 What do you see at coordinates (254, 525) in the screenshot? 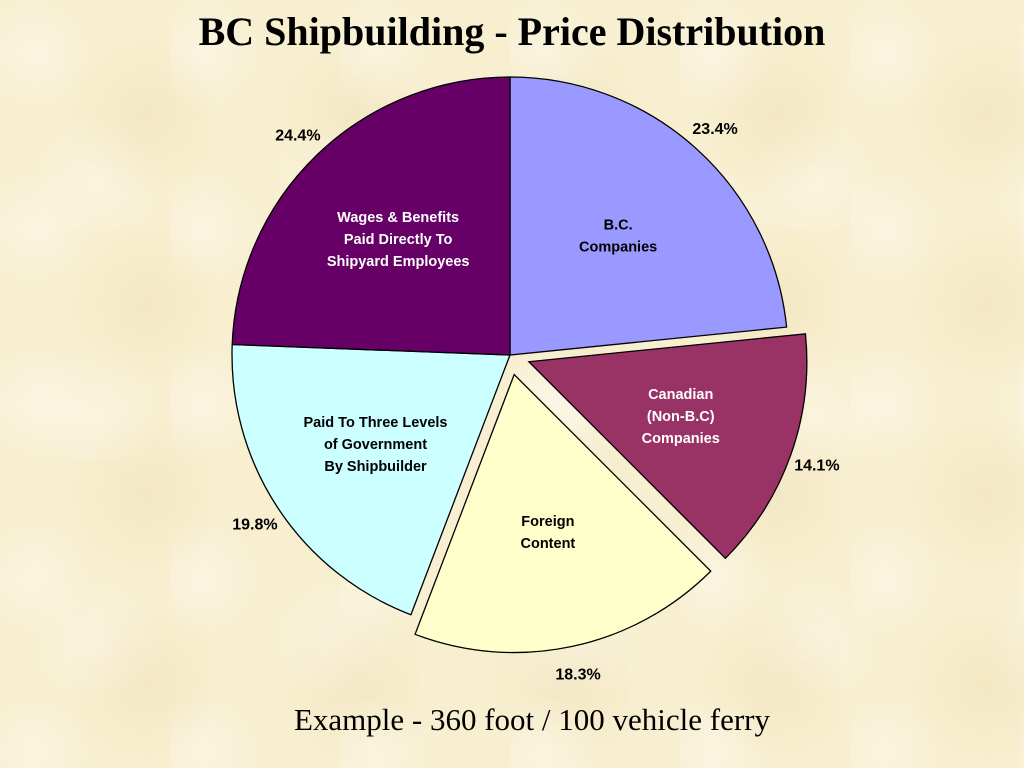
I see `slice-value-paid-to-three-levels-of-government-by-shipbuilder: 19.8%` at bounding box center [254, 525].